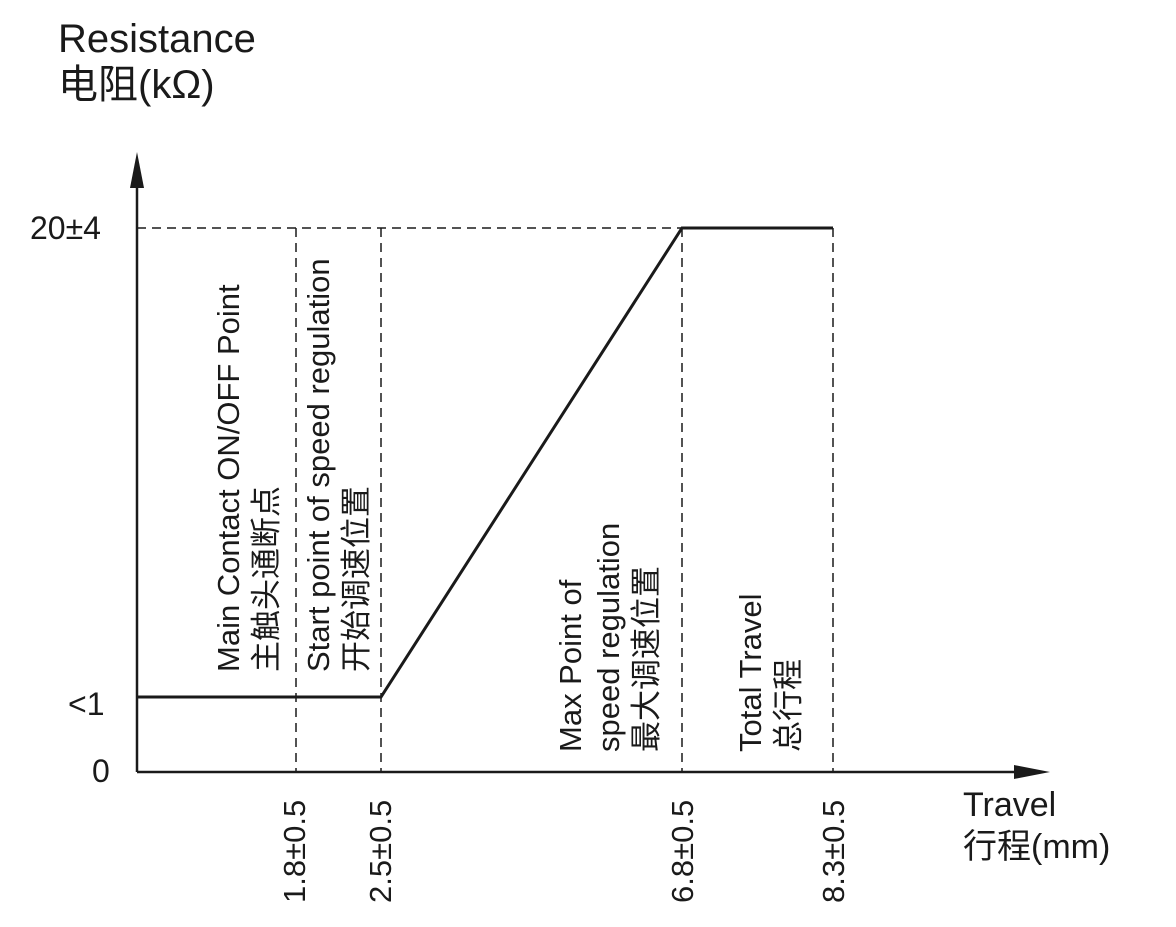 This screenshot has width=1176, height=927. Describe the element at coordinates (294, 851) in the screenshot. I see `x-tick-label-1-8: 1.8±0.5` at that location.